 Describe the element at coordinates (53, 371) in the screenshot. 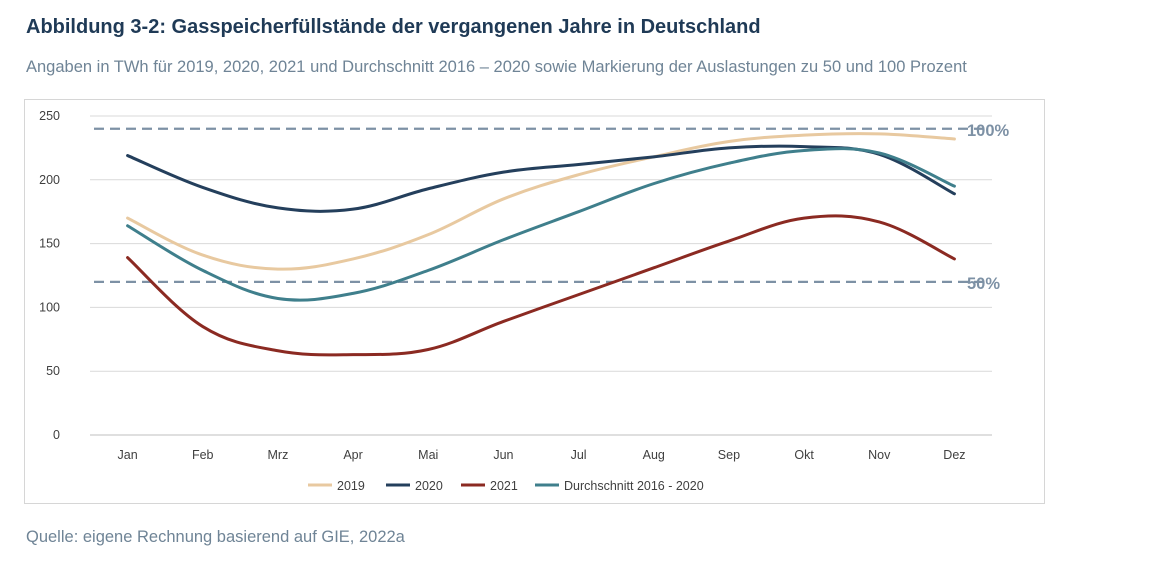

I see `y-tick-label: 50` at that location.